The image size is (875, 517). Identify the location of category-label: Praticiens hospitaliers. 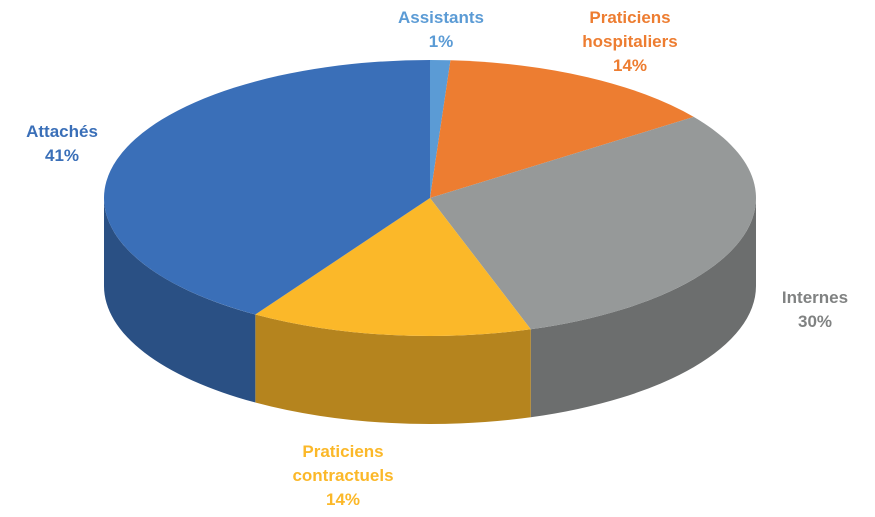
(630, 29).